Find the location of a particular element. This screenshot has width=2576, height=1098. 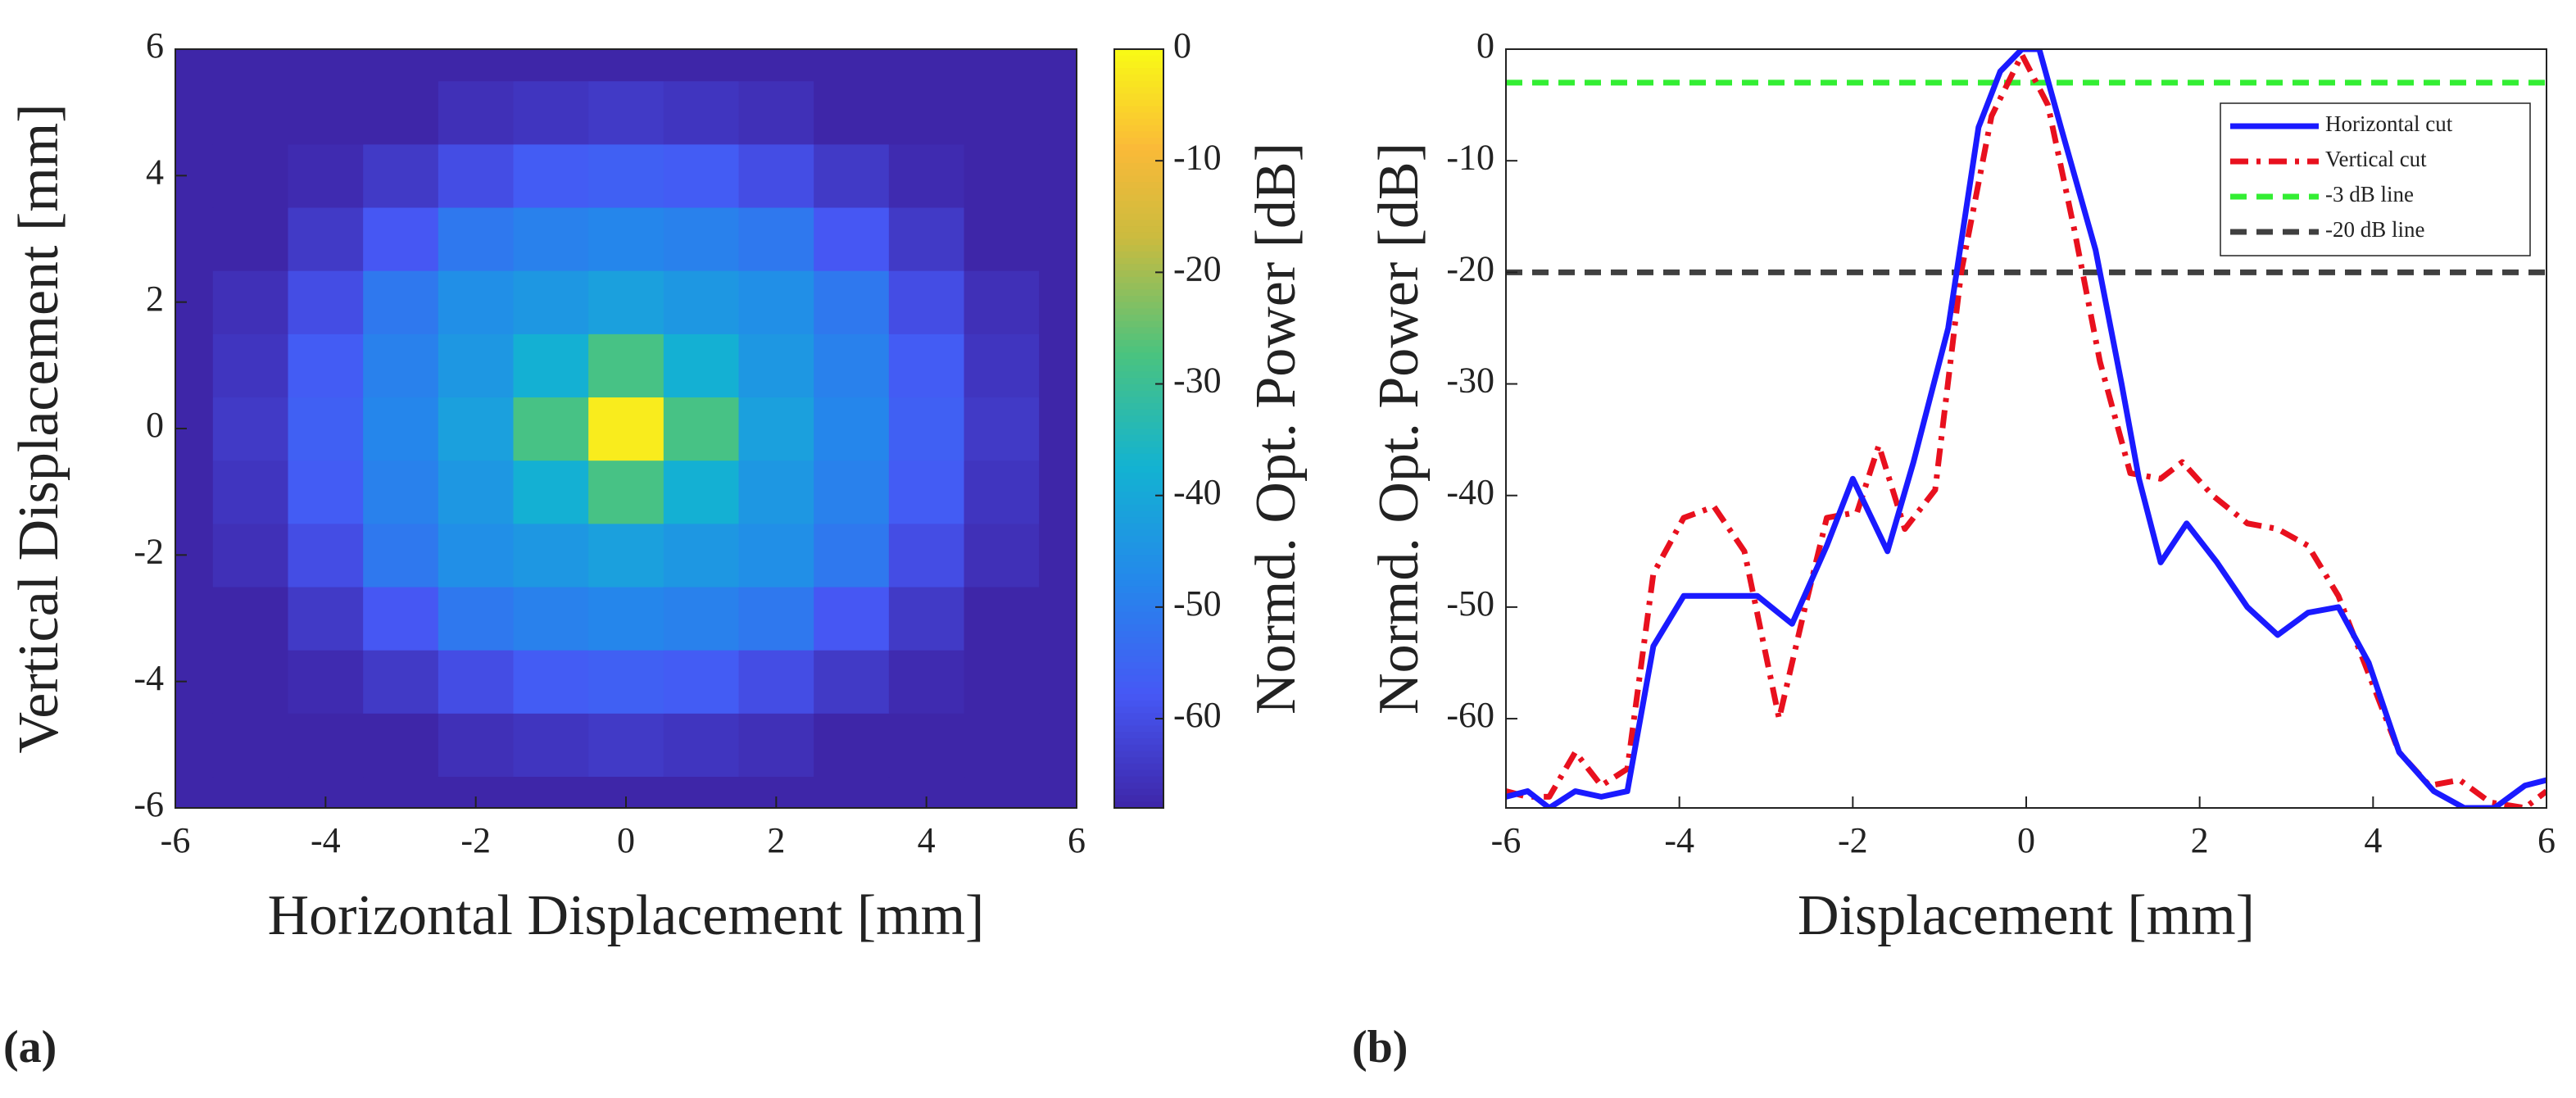

x-tick-label: 6 is located at coordinates (1077, 840).